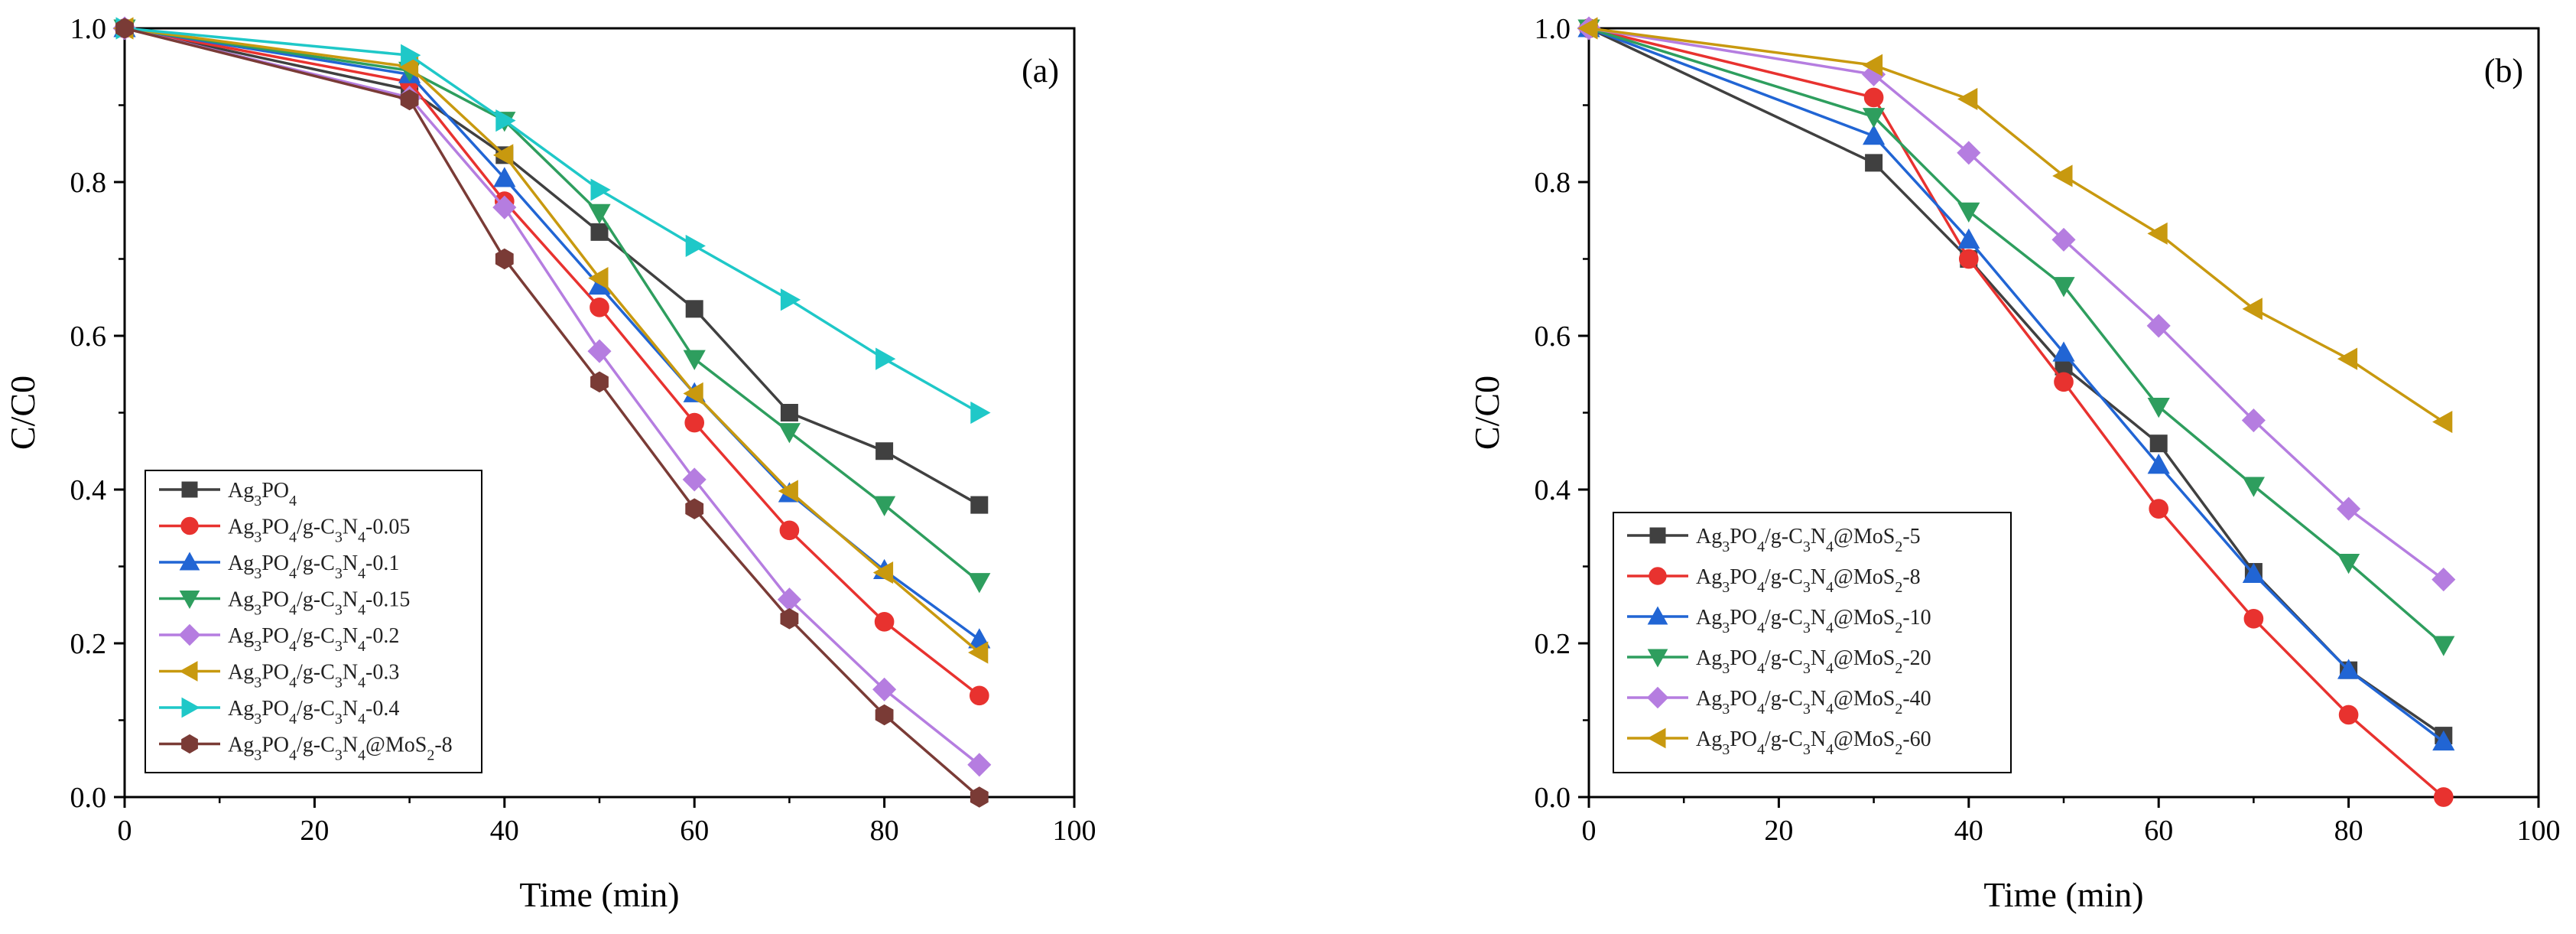 This screenshot has width=2576, height=934. Describe the element at coordinates (314, 567) in the screenshot. I see `legend-label: Ag3PO4/g-C3N4-0.1` at that location.